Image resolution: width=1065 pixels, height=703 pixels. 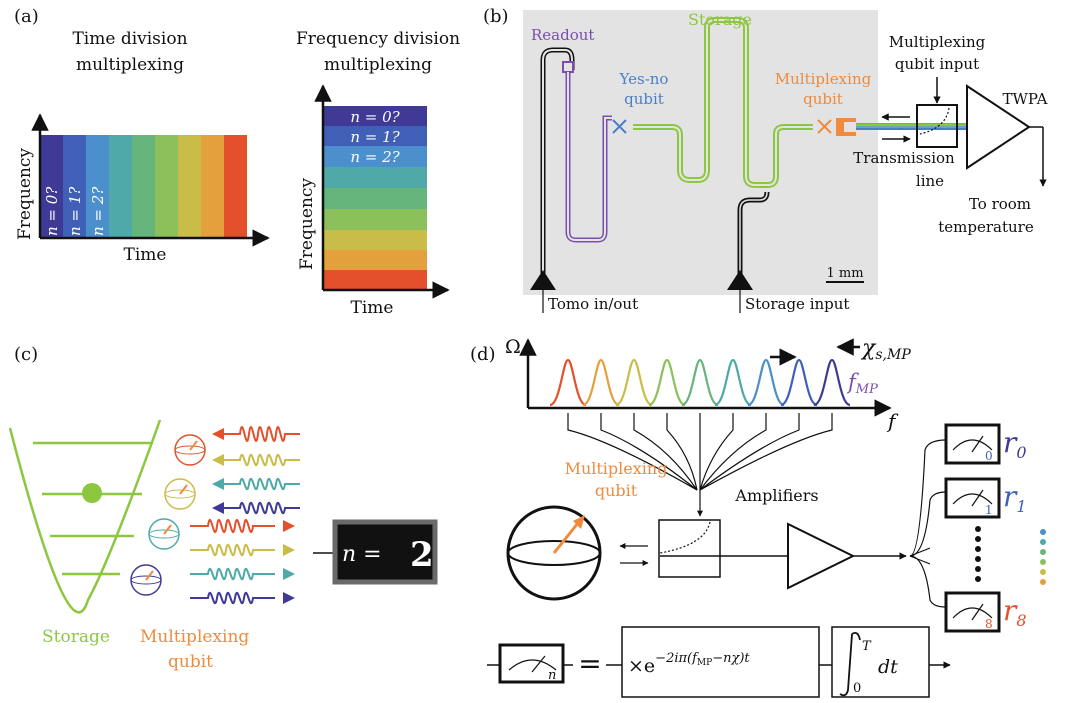 I want to click on fdm-chart: n = 0? n = 1? n = 2? Time Frequency, so click(x=373, y=201).